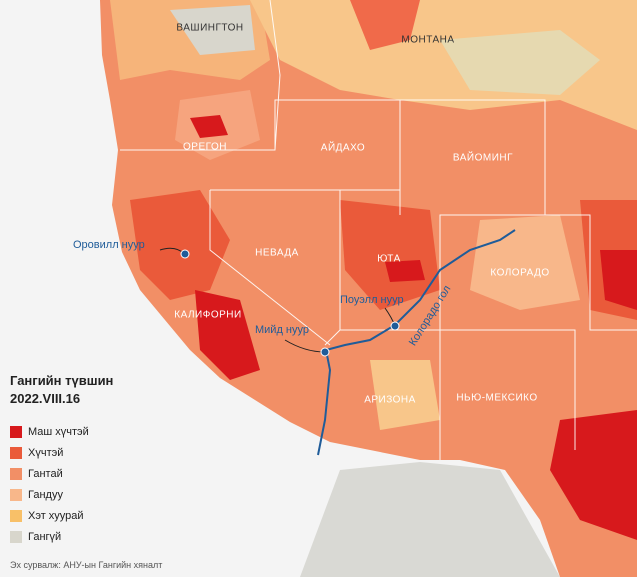 The image size is (637, 577). Describe the element at coordinates (86, 565) in the screenshot. I see `source: Эх сурвалж: АНУ-ын Гангийн хяналт` at that location.